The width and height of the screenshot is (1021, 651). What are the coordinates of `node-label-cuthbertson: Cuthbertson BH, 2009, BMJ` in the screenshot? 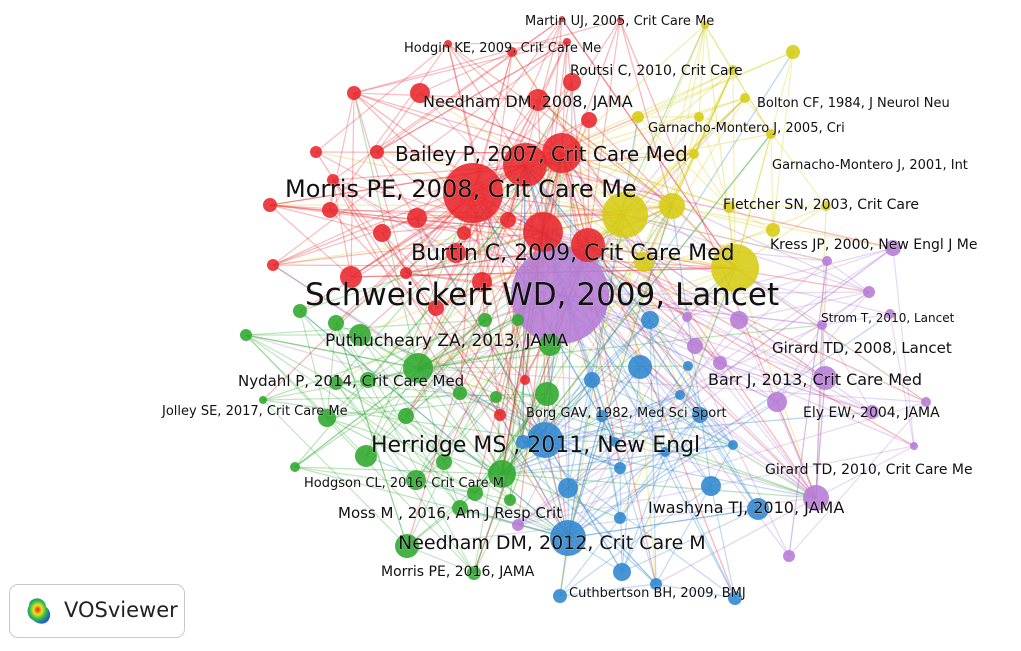 It's located at (658, 594).